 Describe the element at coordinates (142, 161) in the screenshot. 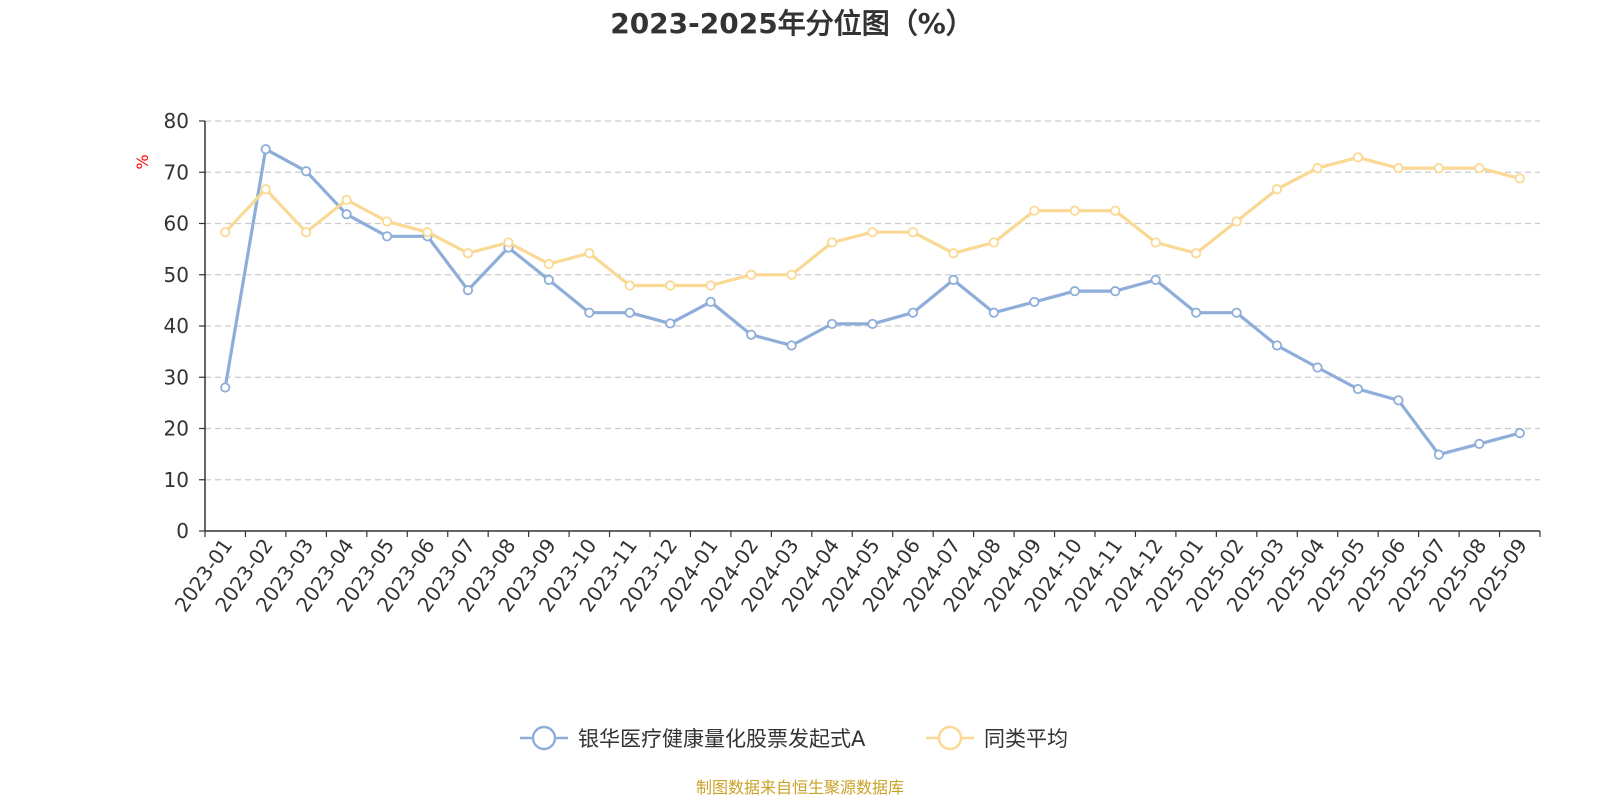

I see `y-axis-unit: %` at that location.